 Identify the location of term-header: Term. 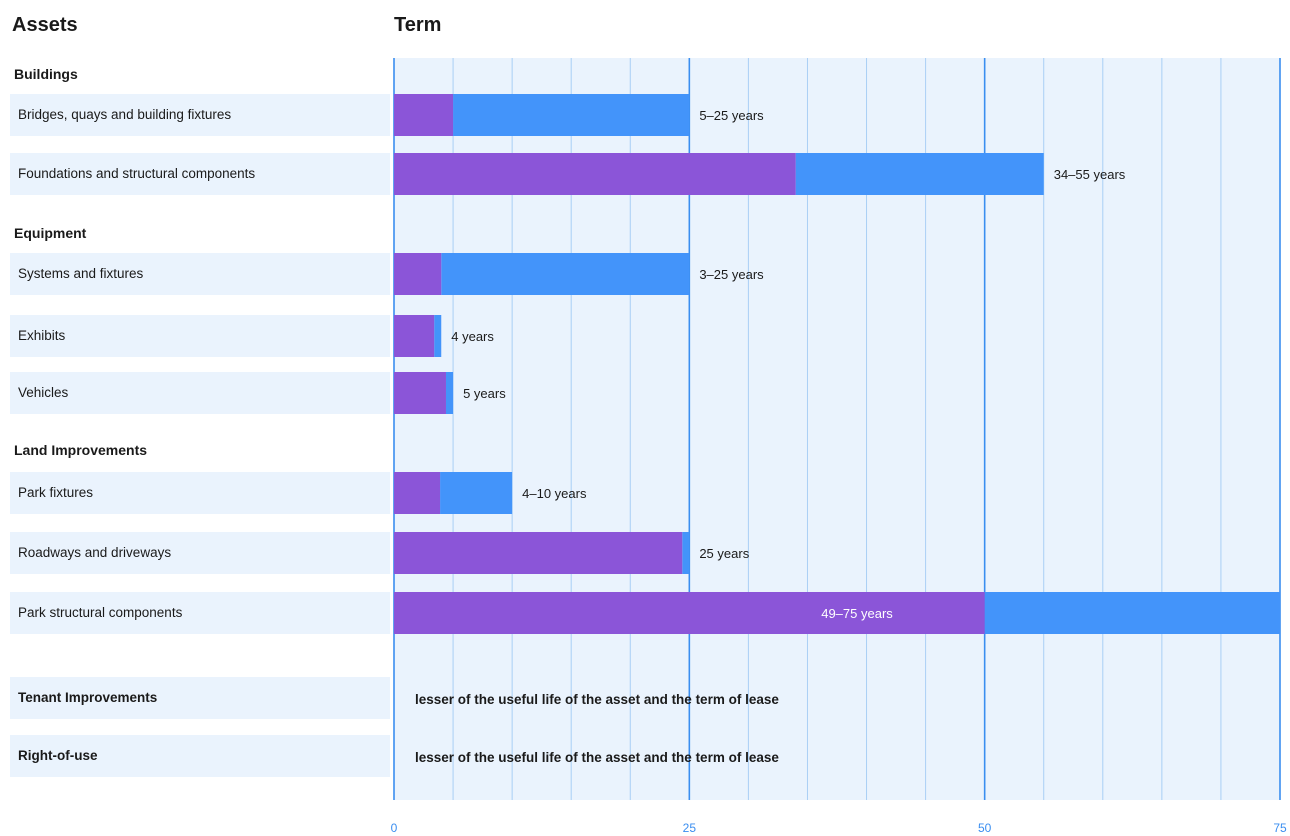
(418, 25).